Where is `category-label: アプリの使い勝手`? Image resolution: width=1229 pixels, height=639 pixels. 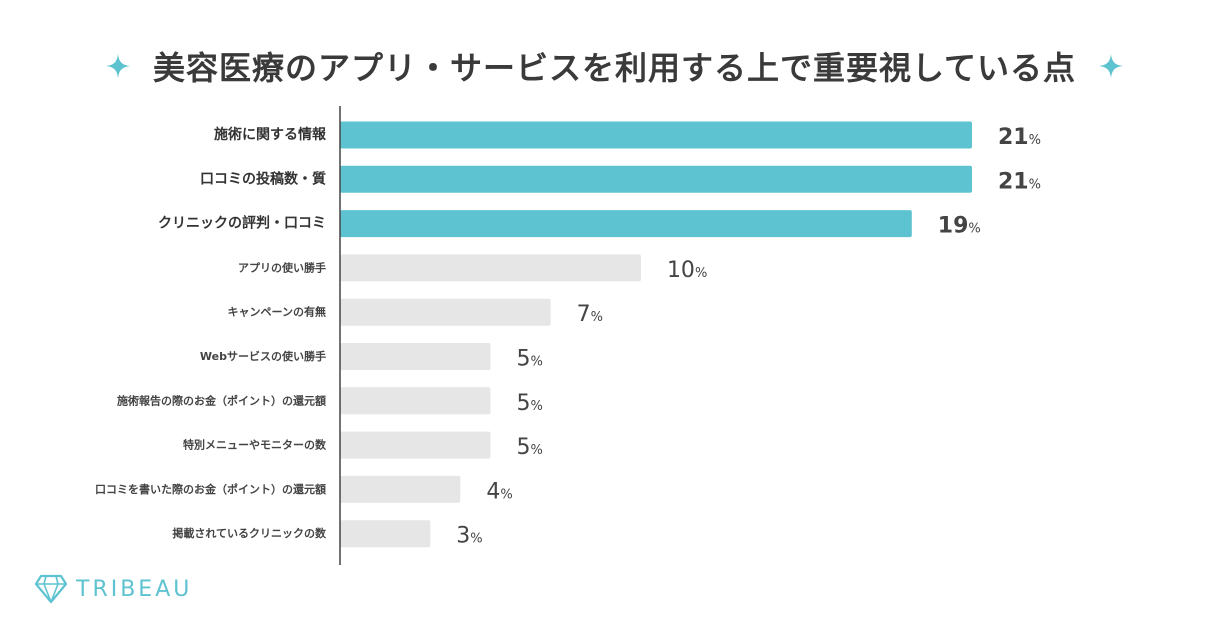 category-label: アプリの使い勝手 is located at coordinates (282, 267).